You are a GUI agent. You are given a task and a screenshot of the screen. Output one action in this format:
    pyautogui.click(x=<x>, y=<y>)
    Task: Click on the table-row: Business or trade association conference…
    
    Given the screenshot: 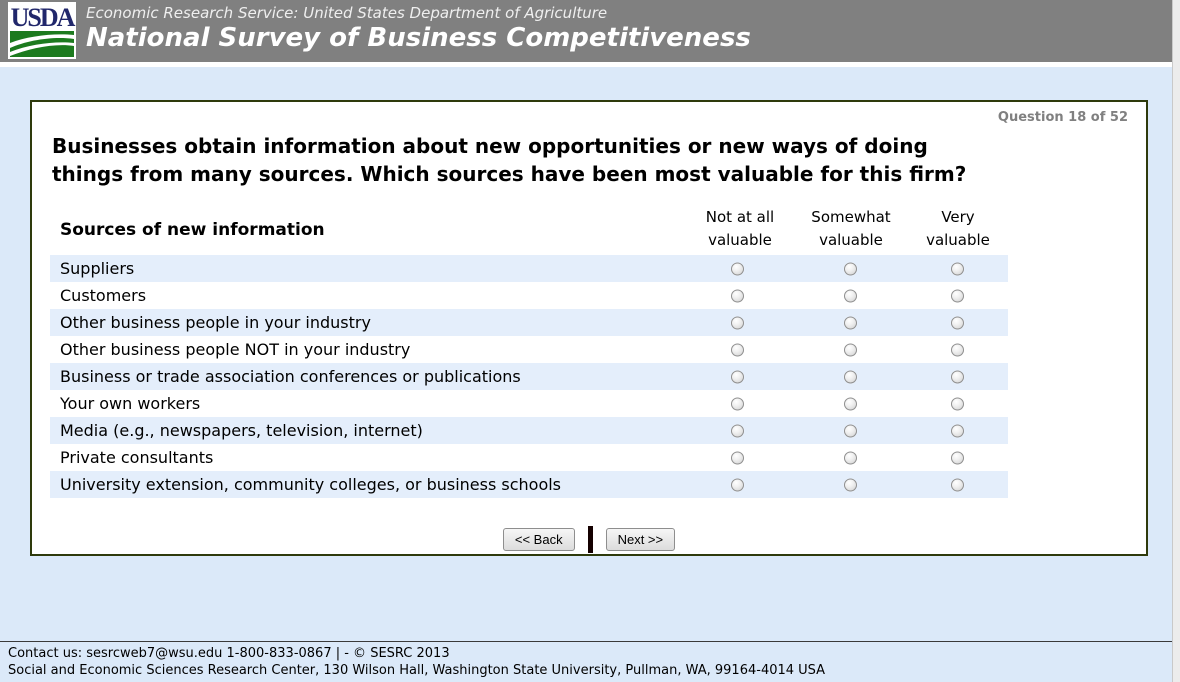 What is the action you would take?
    pyautogui.click(x=529, y=376)
    